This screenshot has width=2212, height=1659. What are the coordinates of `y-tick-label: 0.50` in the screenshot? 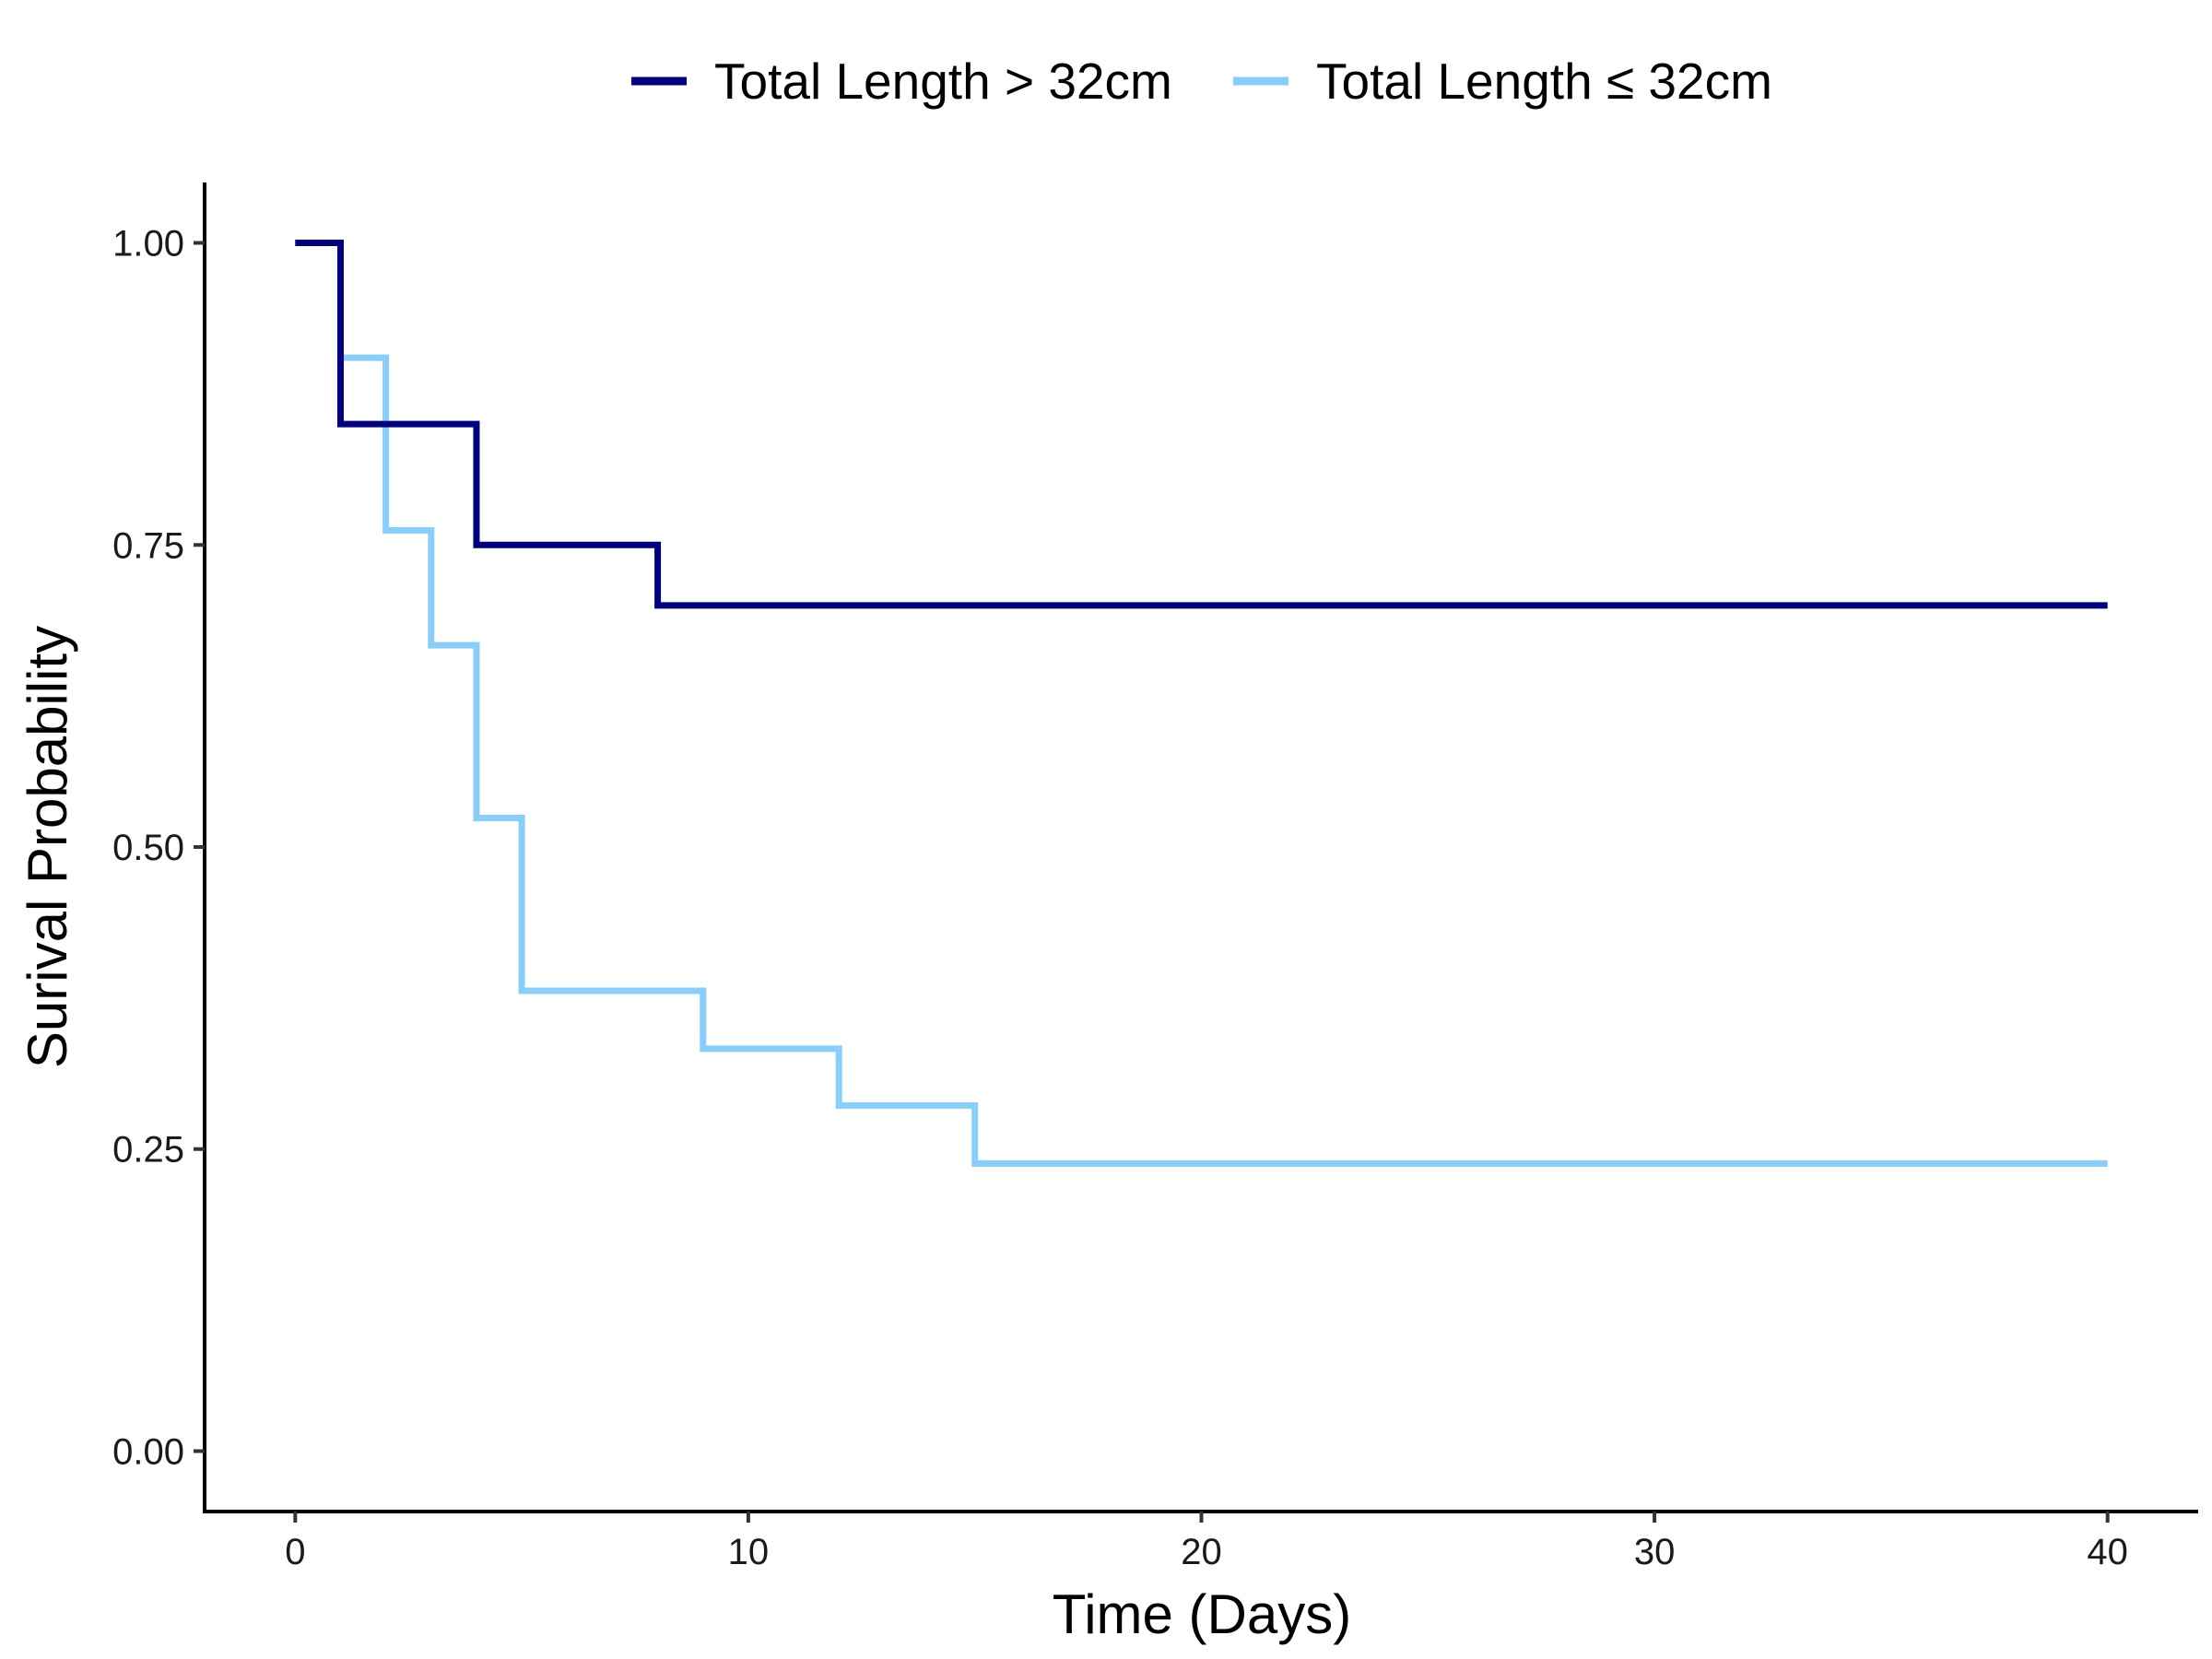 It's located at (148, 848).